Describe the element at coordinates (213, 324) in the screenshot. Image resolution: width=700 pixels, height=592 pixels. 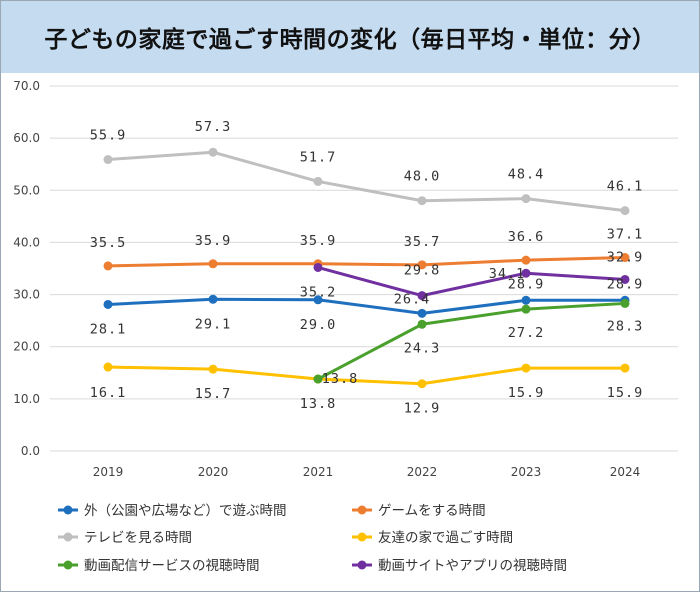
I see `data-label: 29.1` at that location.